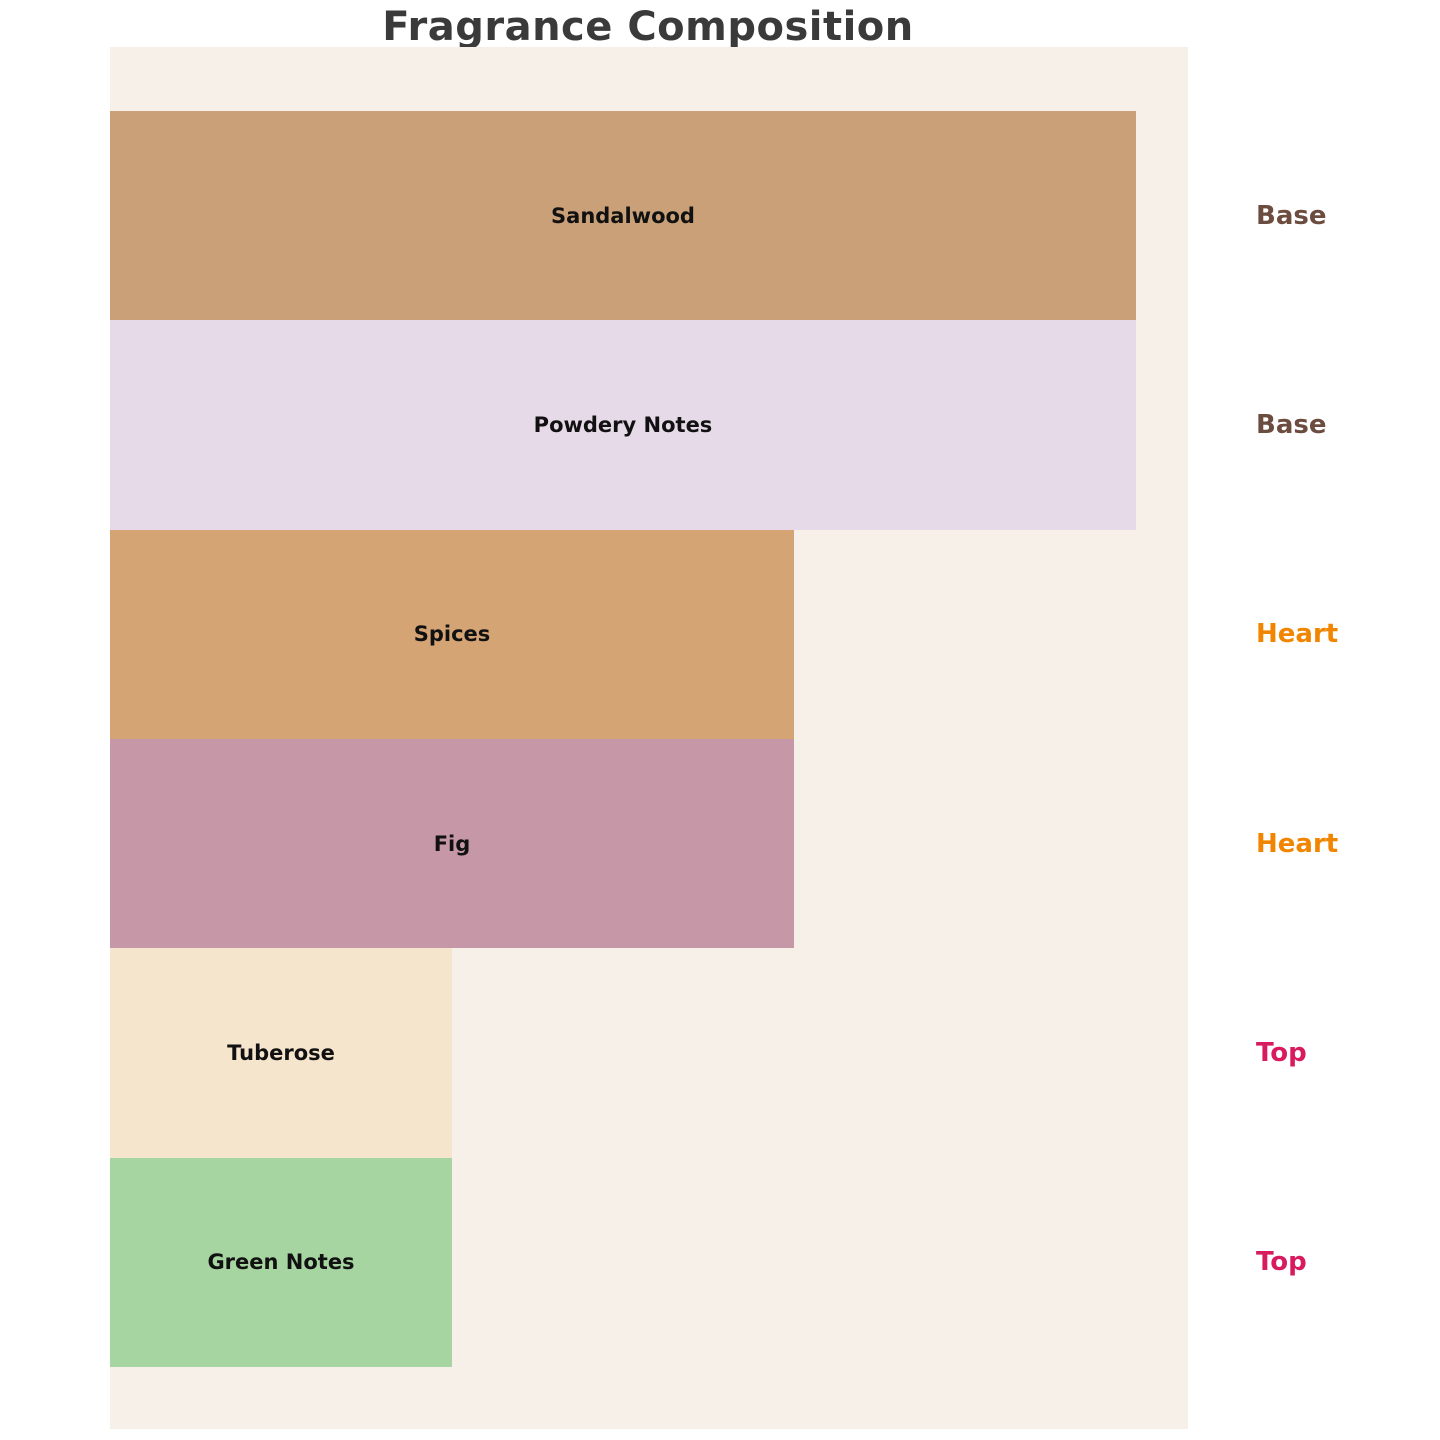  I want to click on bar-label-powdery-notes: Powdery Notes, so click(623, 424).